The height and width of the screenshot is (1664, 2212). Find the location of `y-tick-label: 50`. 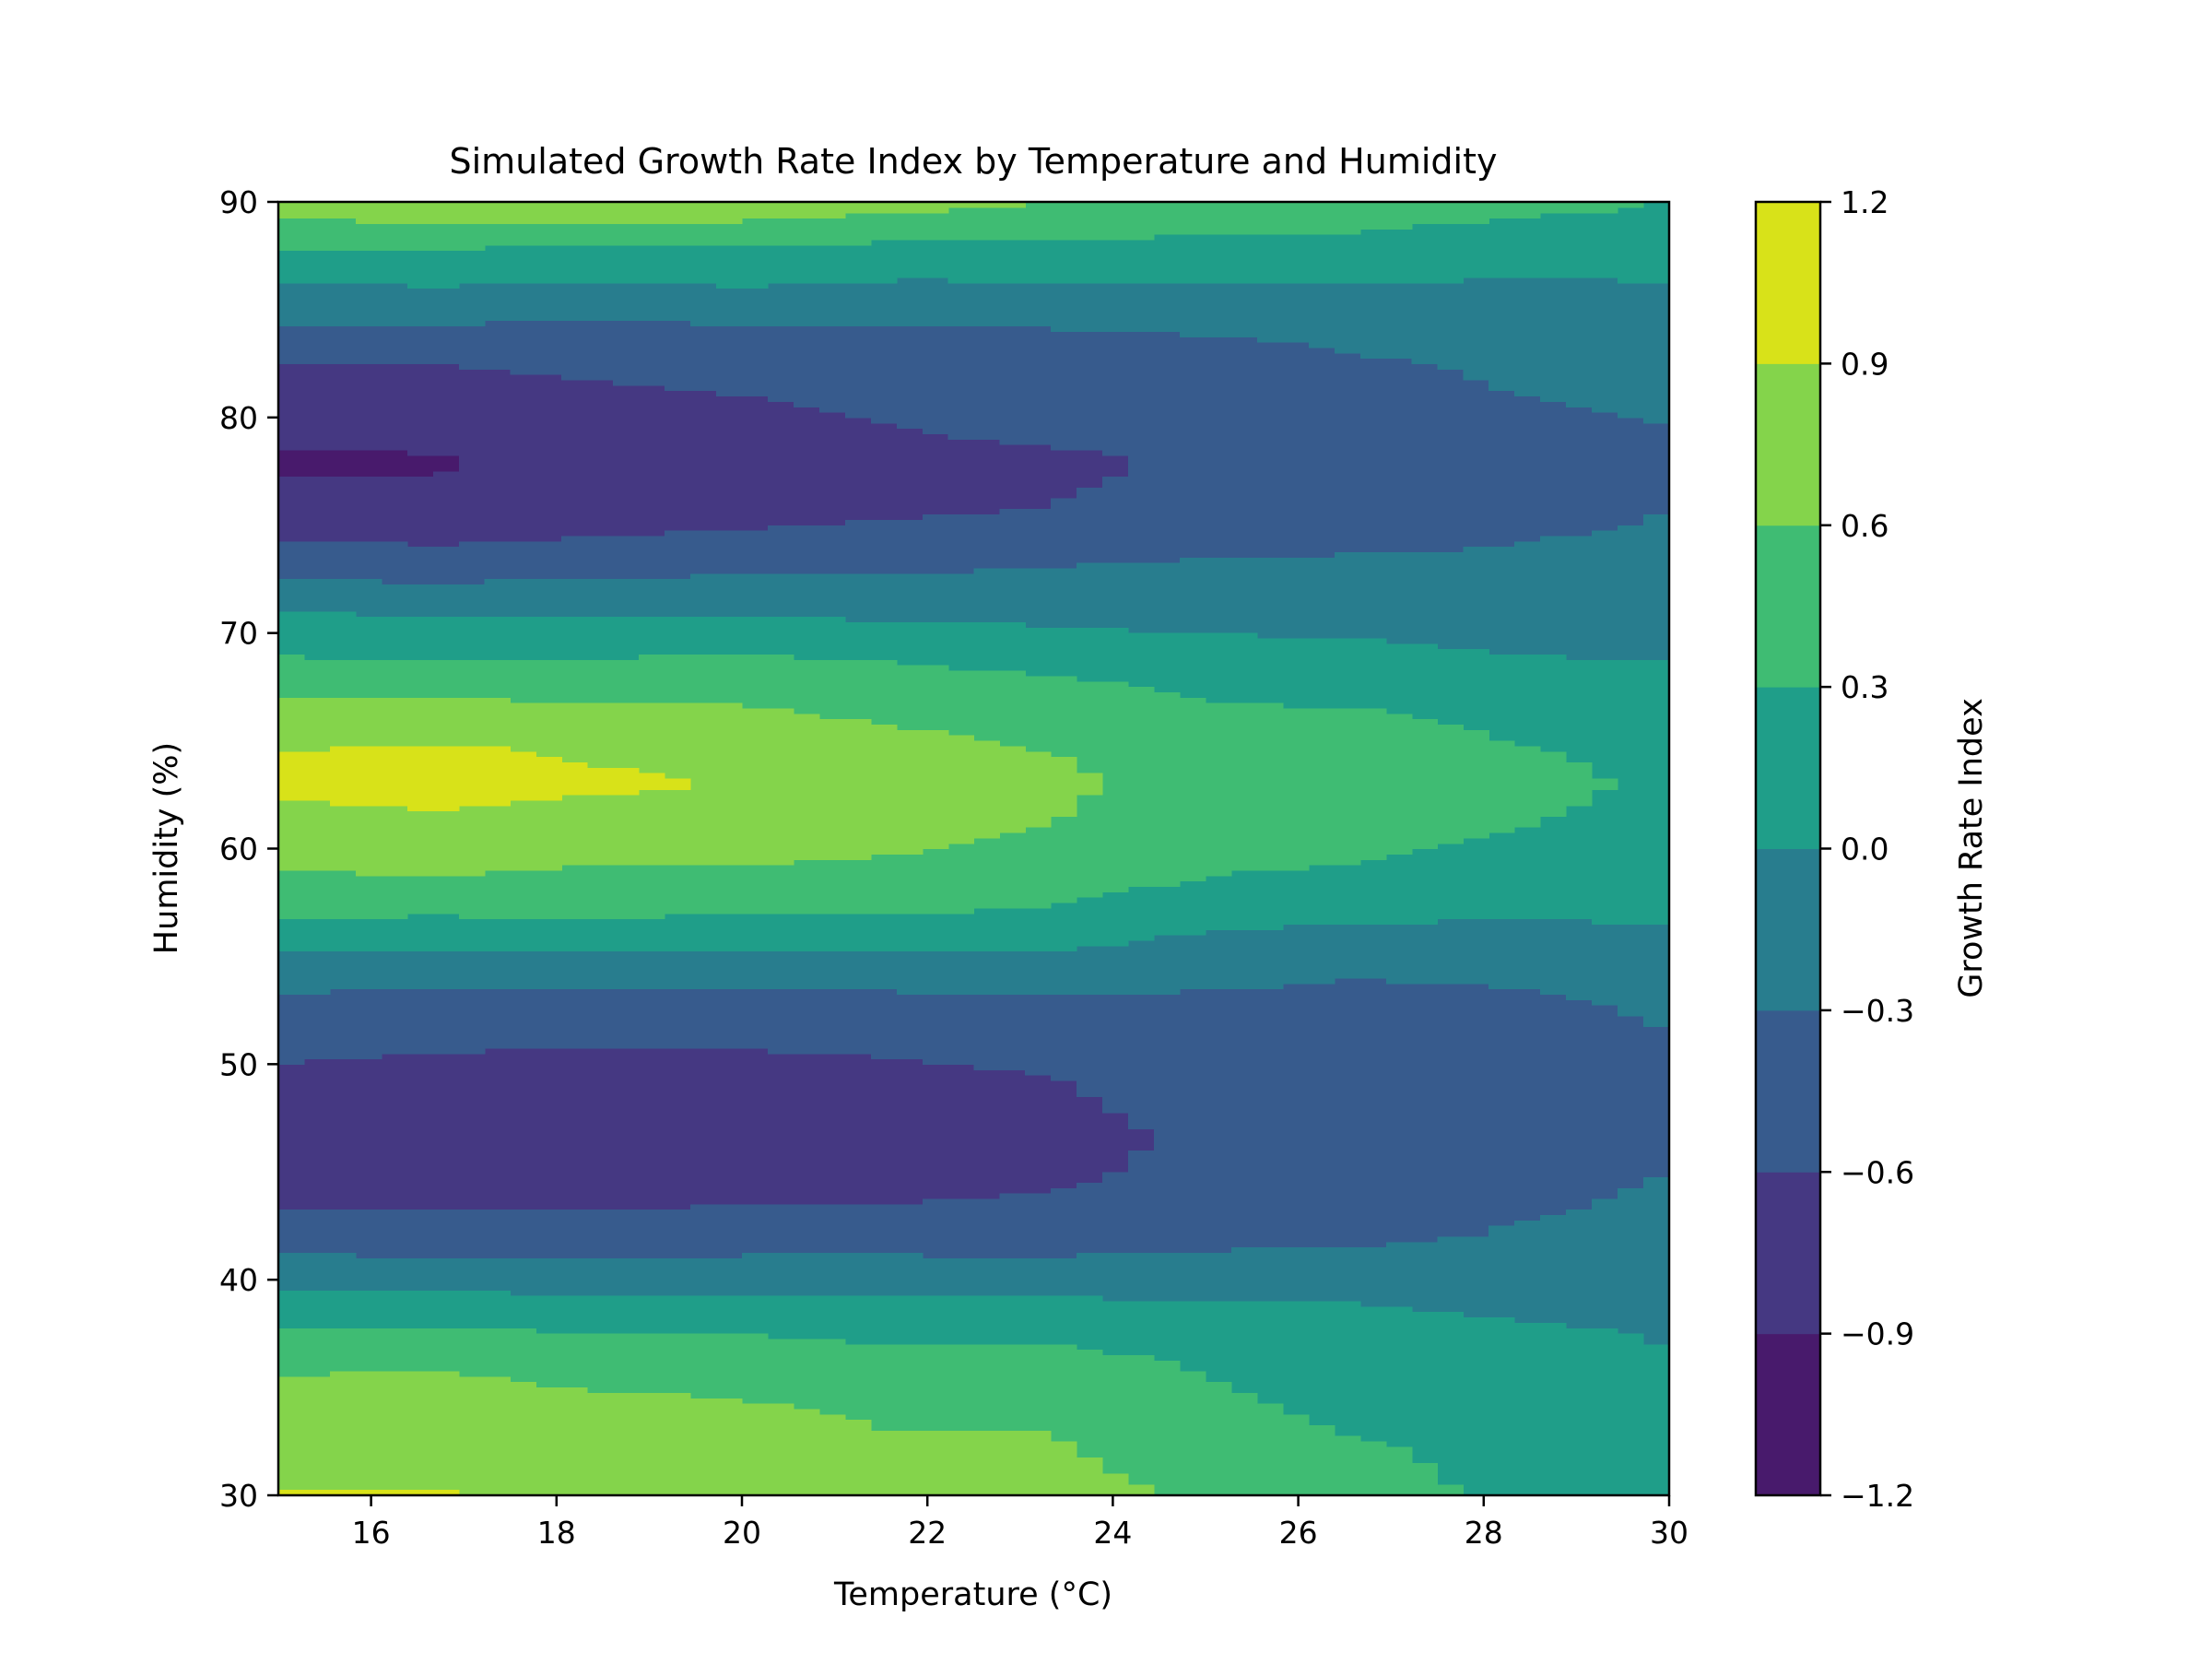

y-tick-label: 50 is located at coordinates (238, 1064).